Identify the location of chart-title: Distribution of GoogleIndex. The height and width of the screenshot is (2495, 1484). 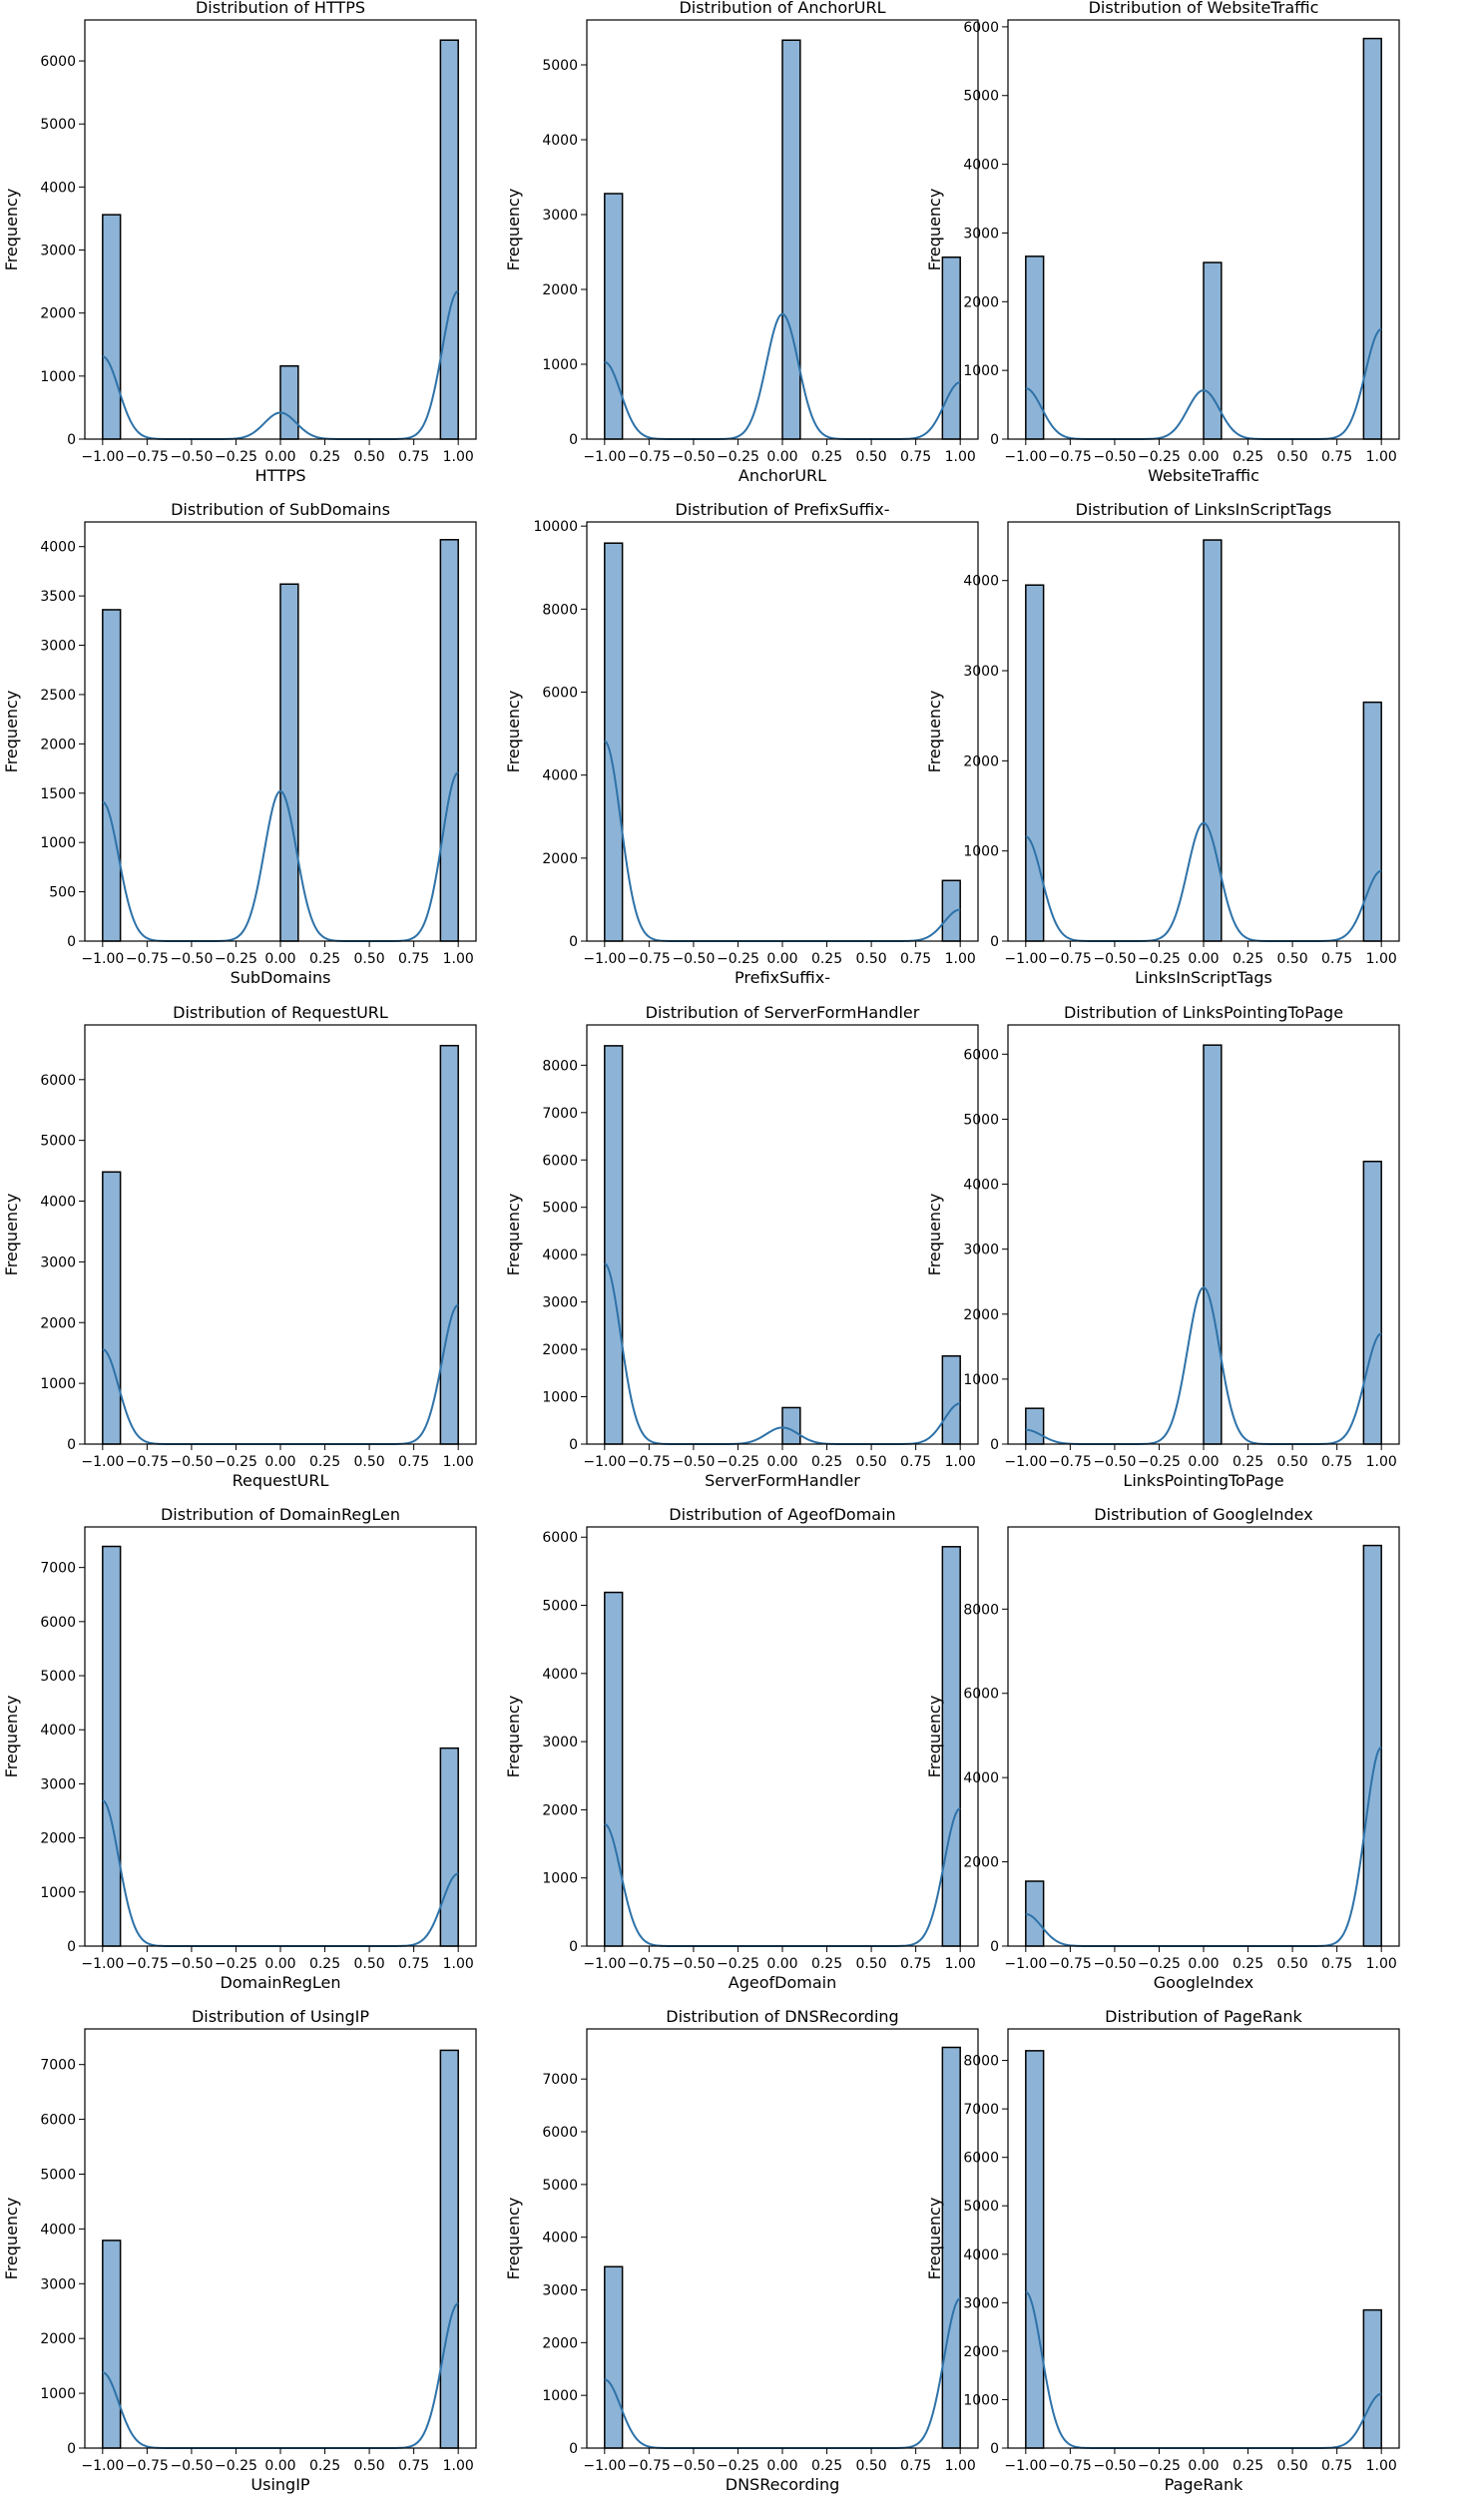
(1203, 1514).